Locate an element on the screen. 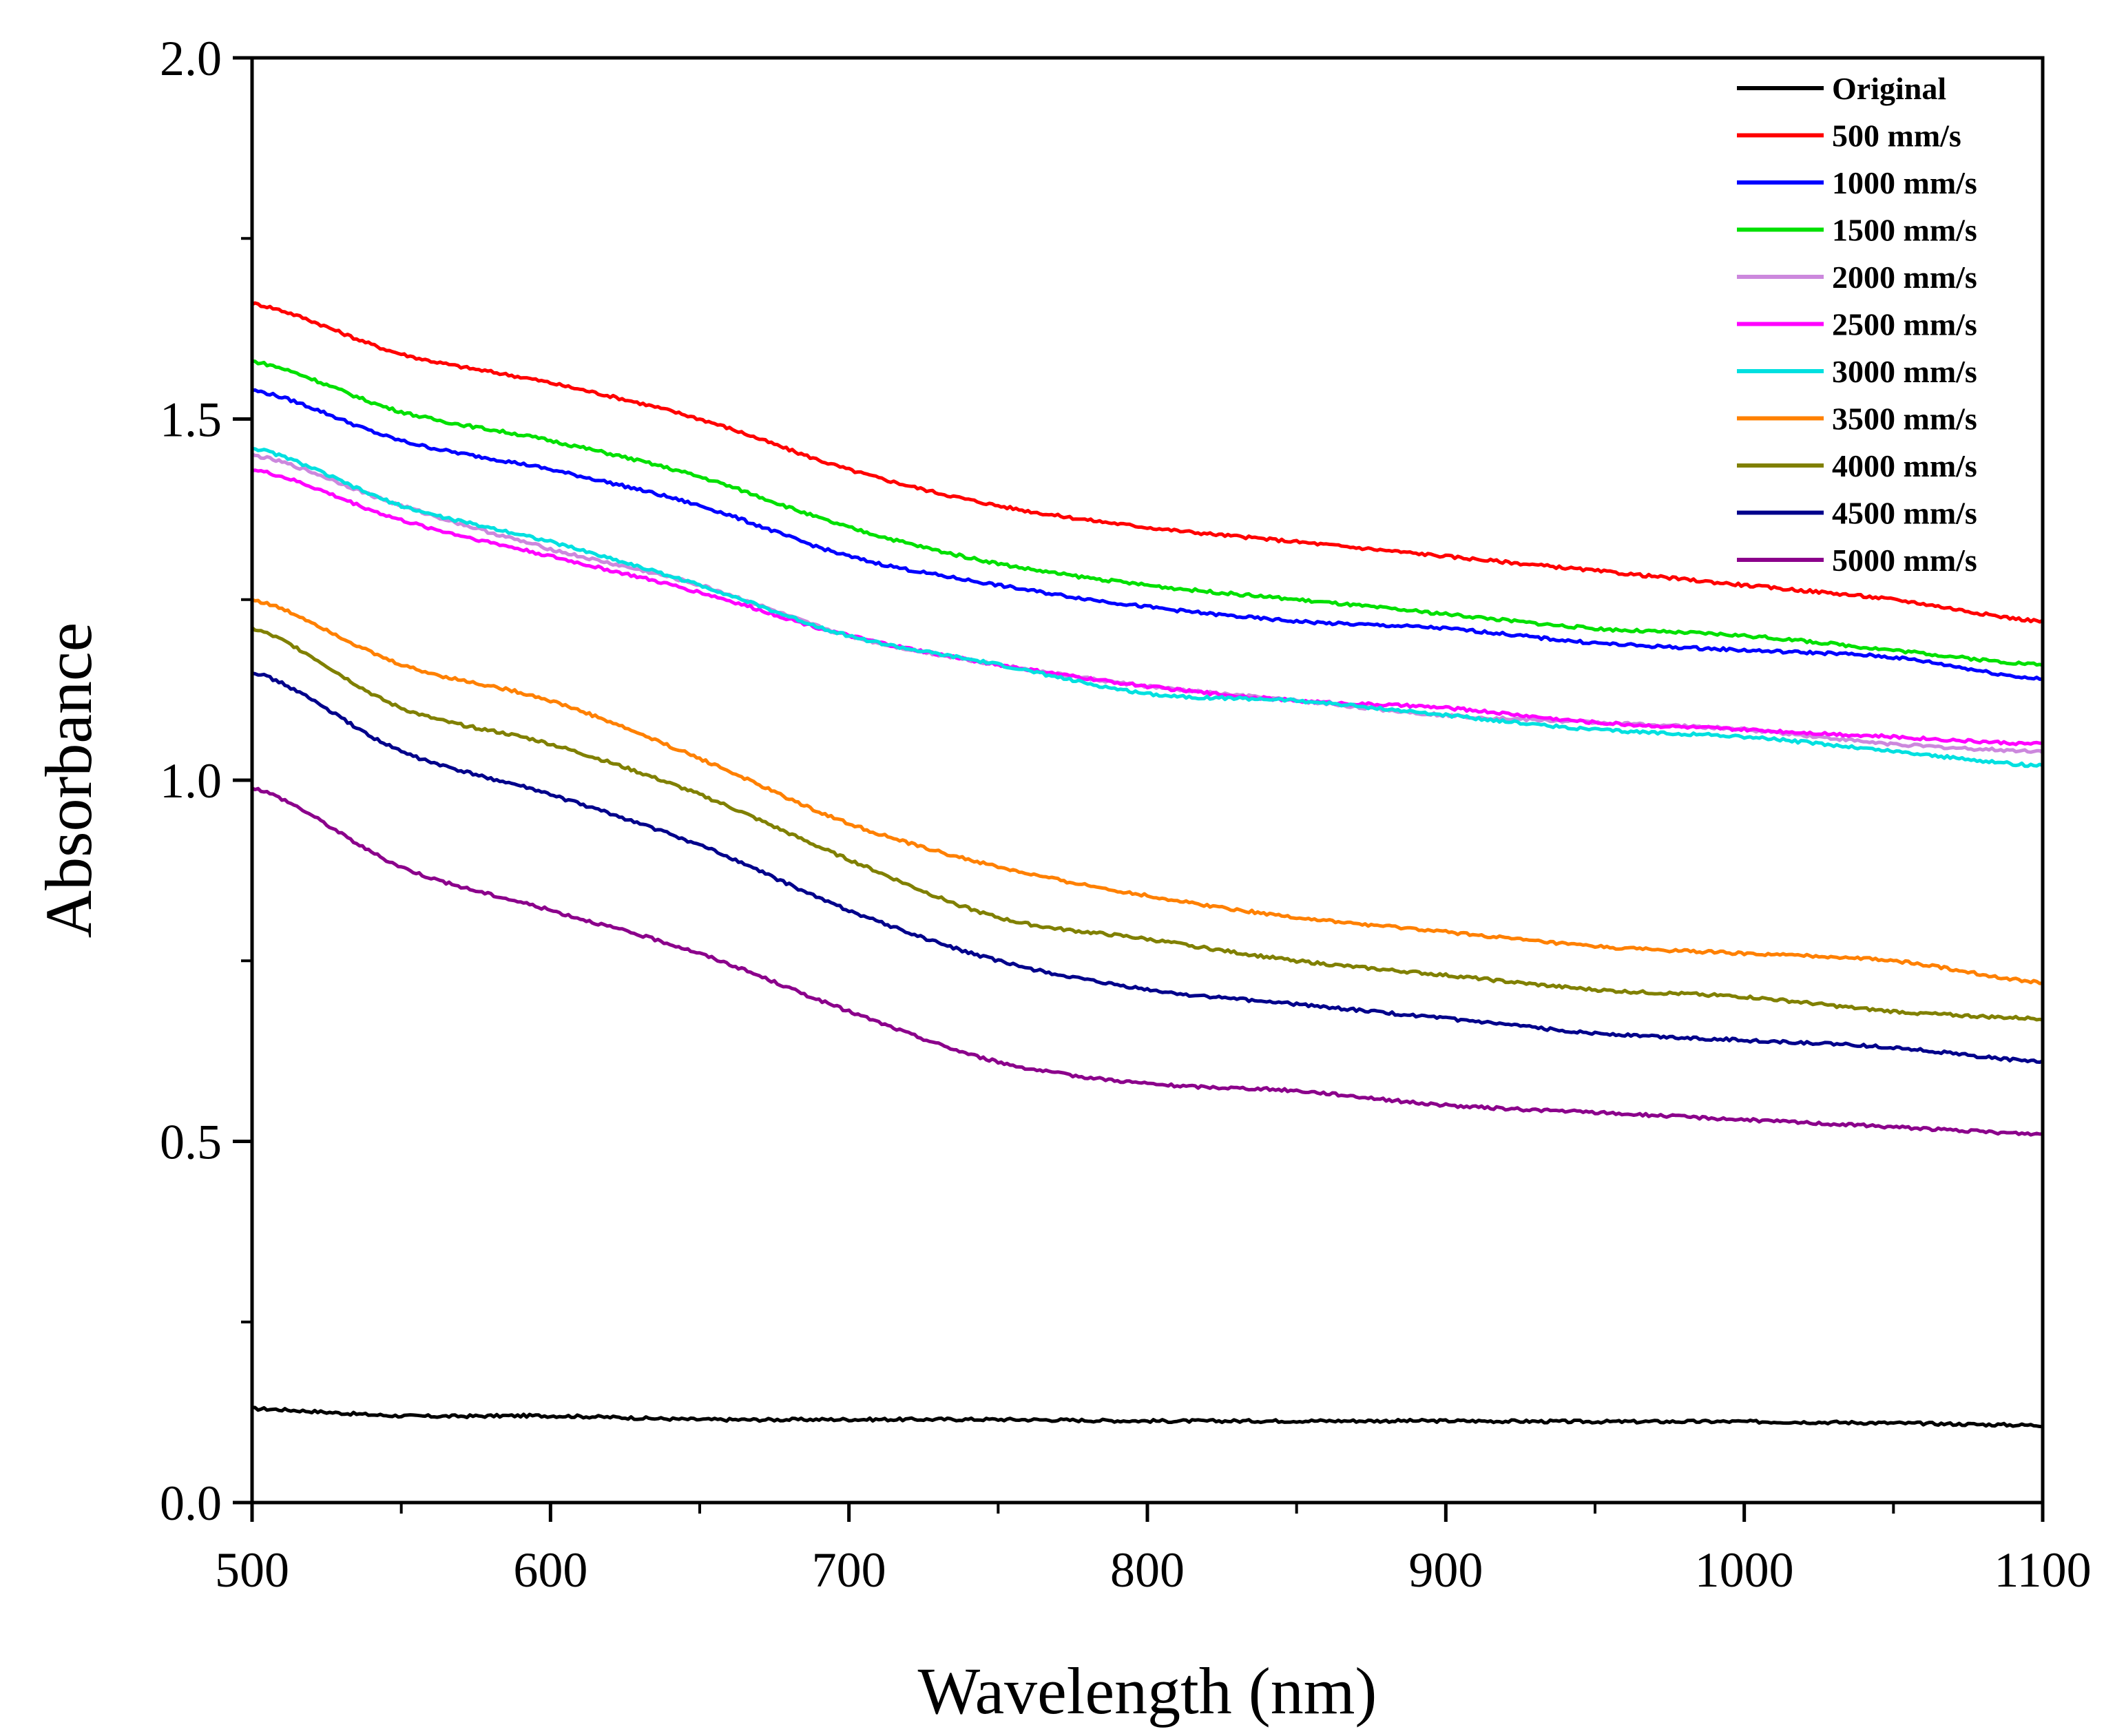 Image resolution: width=2115 pixels, height=1736 pixels. legend-label-2500-mm-s: 2500 mm/s is located at coordinates (1904, 324).